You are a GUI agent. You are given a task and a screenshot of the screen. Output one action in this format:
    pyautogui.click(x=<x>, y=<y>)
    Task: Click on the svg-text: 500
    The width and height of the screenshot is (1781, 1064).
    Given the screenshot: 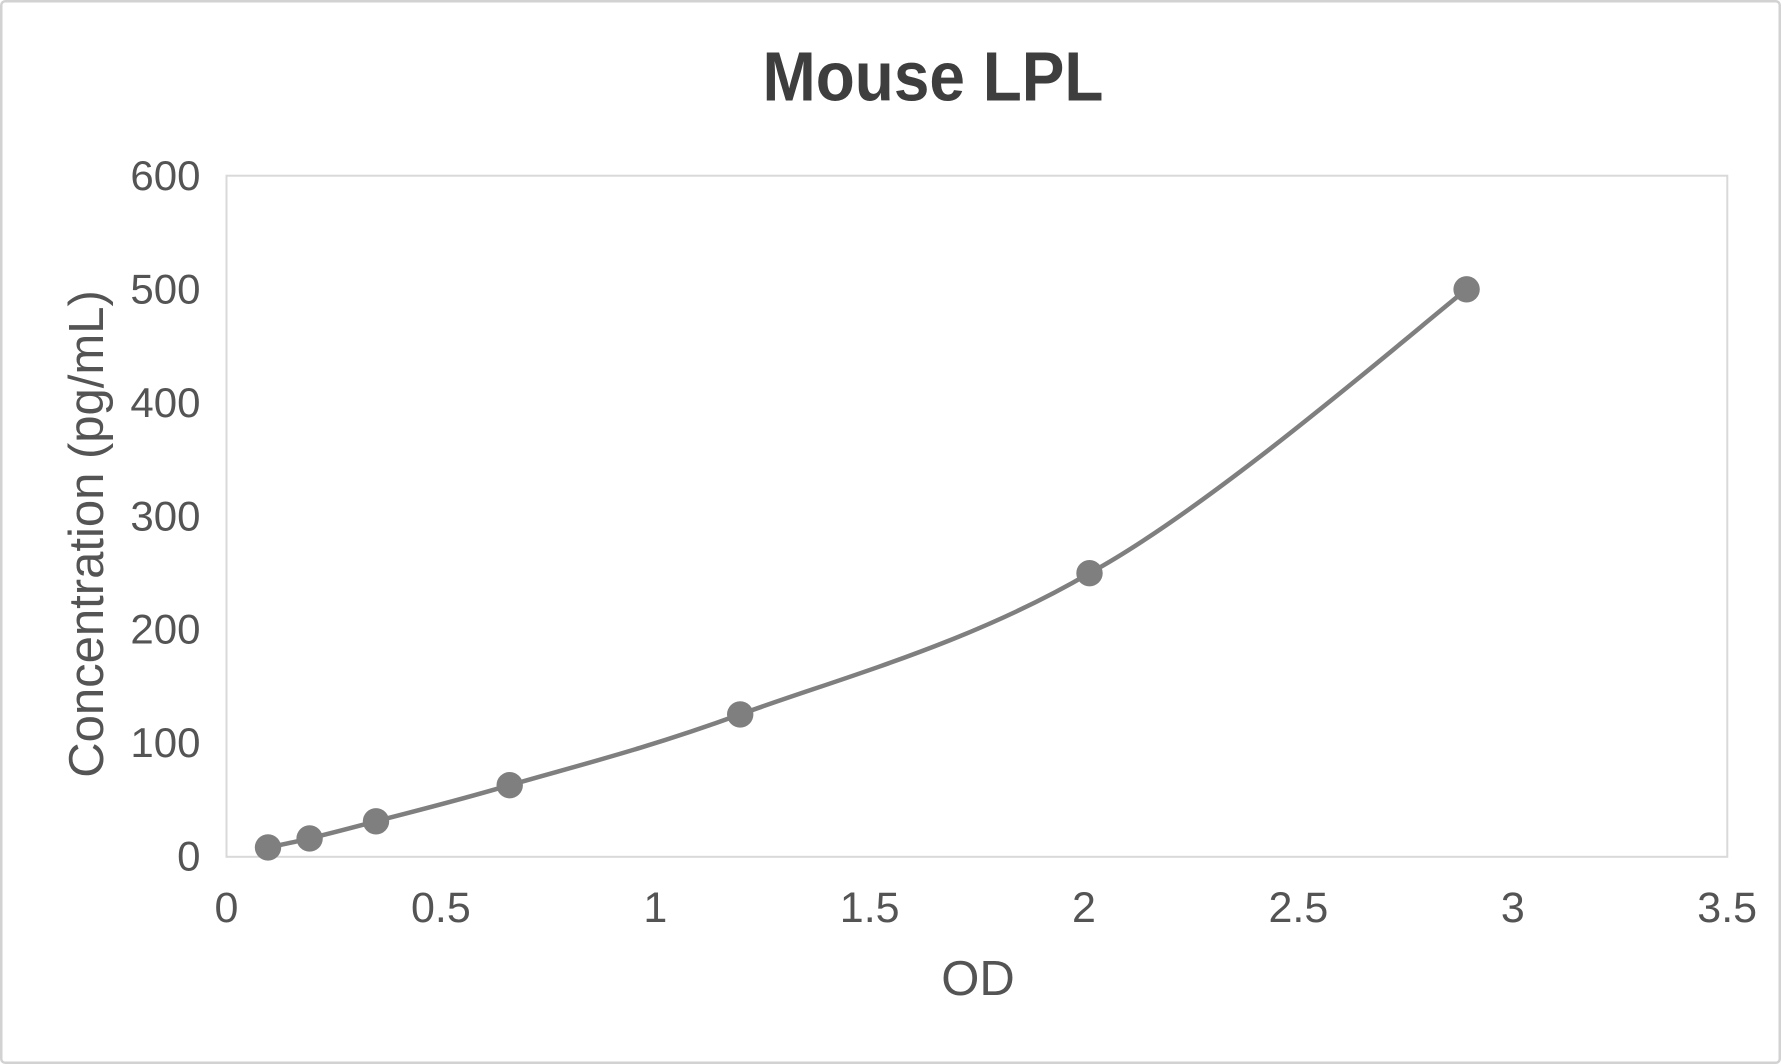 What is the action you would take?
    pyautogui.click(x=165, y=289)
    